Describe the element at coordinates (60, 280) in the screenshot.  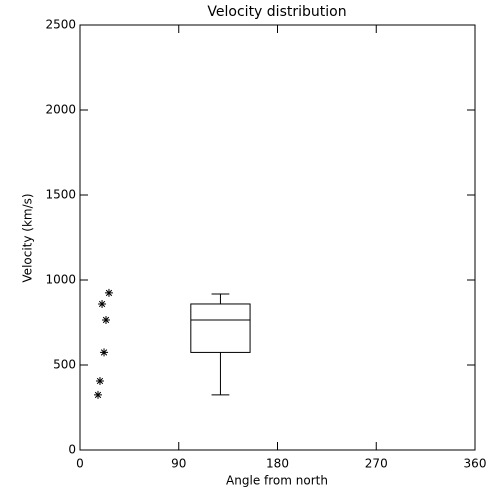
I see `y-tick-label: 1000` at that location.